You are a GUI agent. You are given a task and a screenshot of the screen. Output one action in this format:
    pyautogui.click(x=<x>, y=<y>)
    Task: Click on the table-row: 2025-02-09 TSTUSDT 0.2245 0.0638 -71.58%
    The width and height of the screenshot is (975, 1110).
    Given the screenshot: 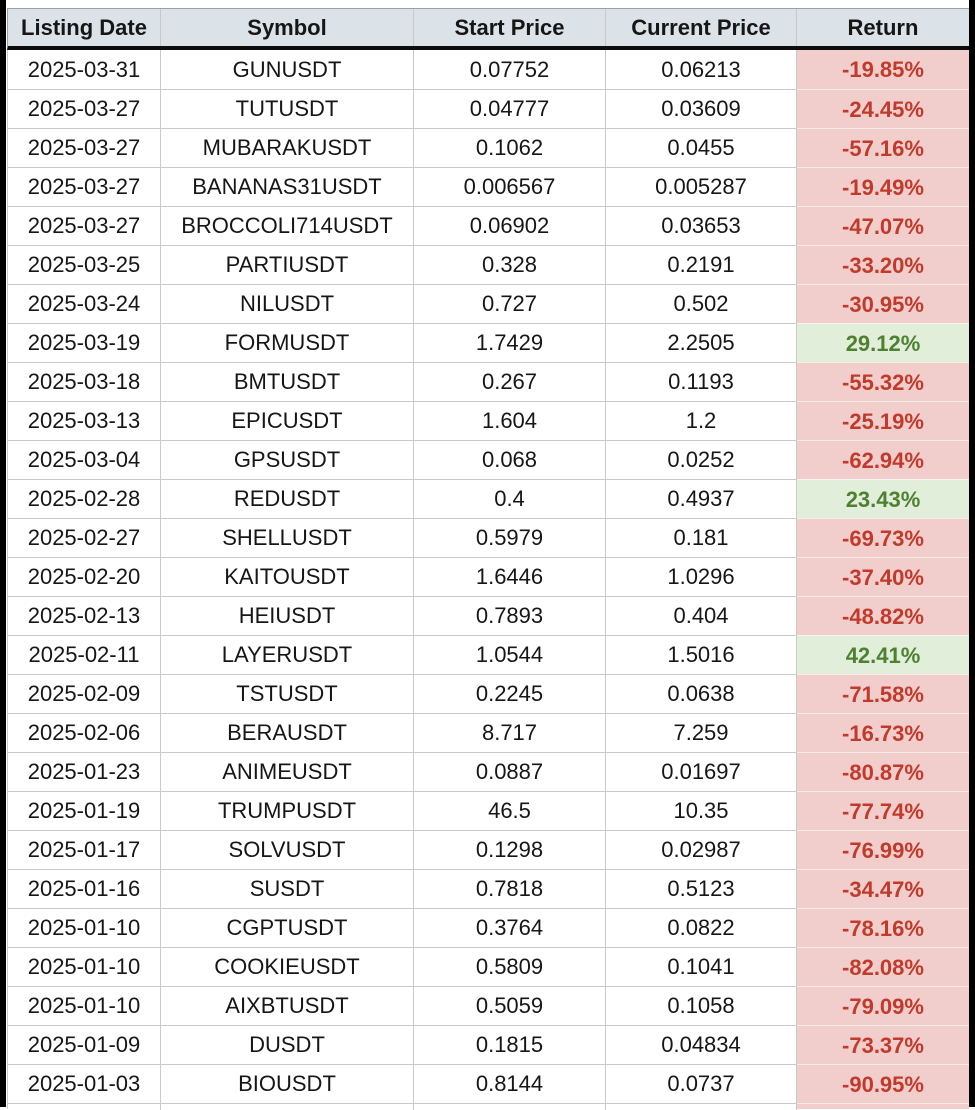 What is the action you would take?
    pyautogui.click(x=488, y=694)
    